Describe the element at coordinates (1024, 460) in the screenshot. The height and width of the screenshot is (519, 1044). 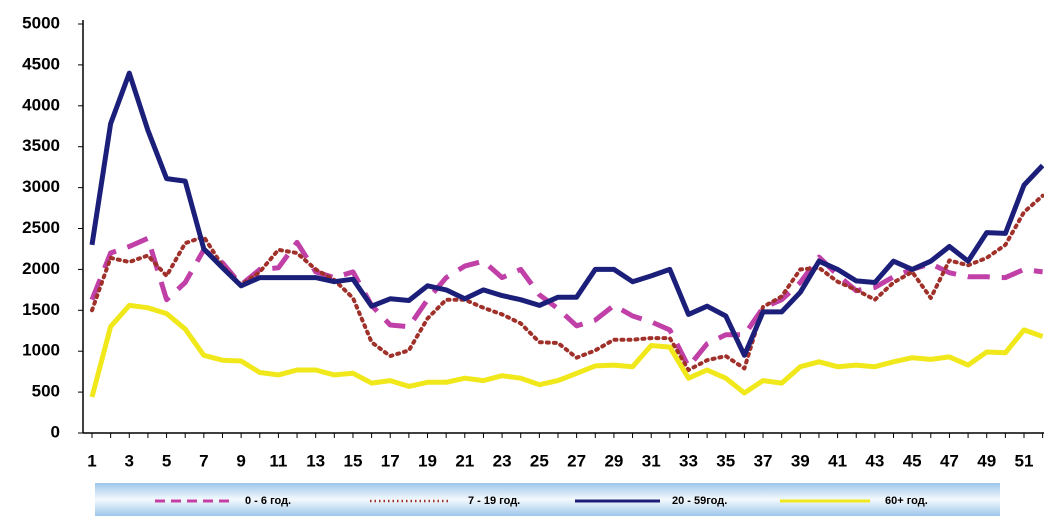
I see `x-tick-label: 51` at that location.